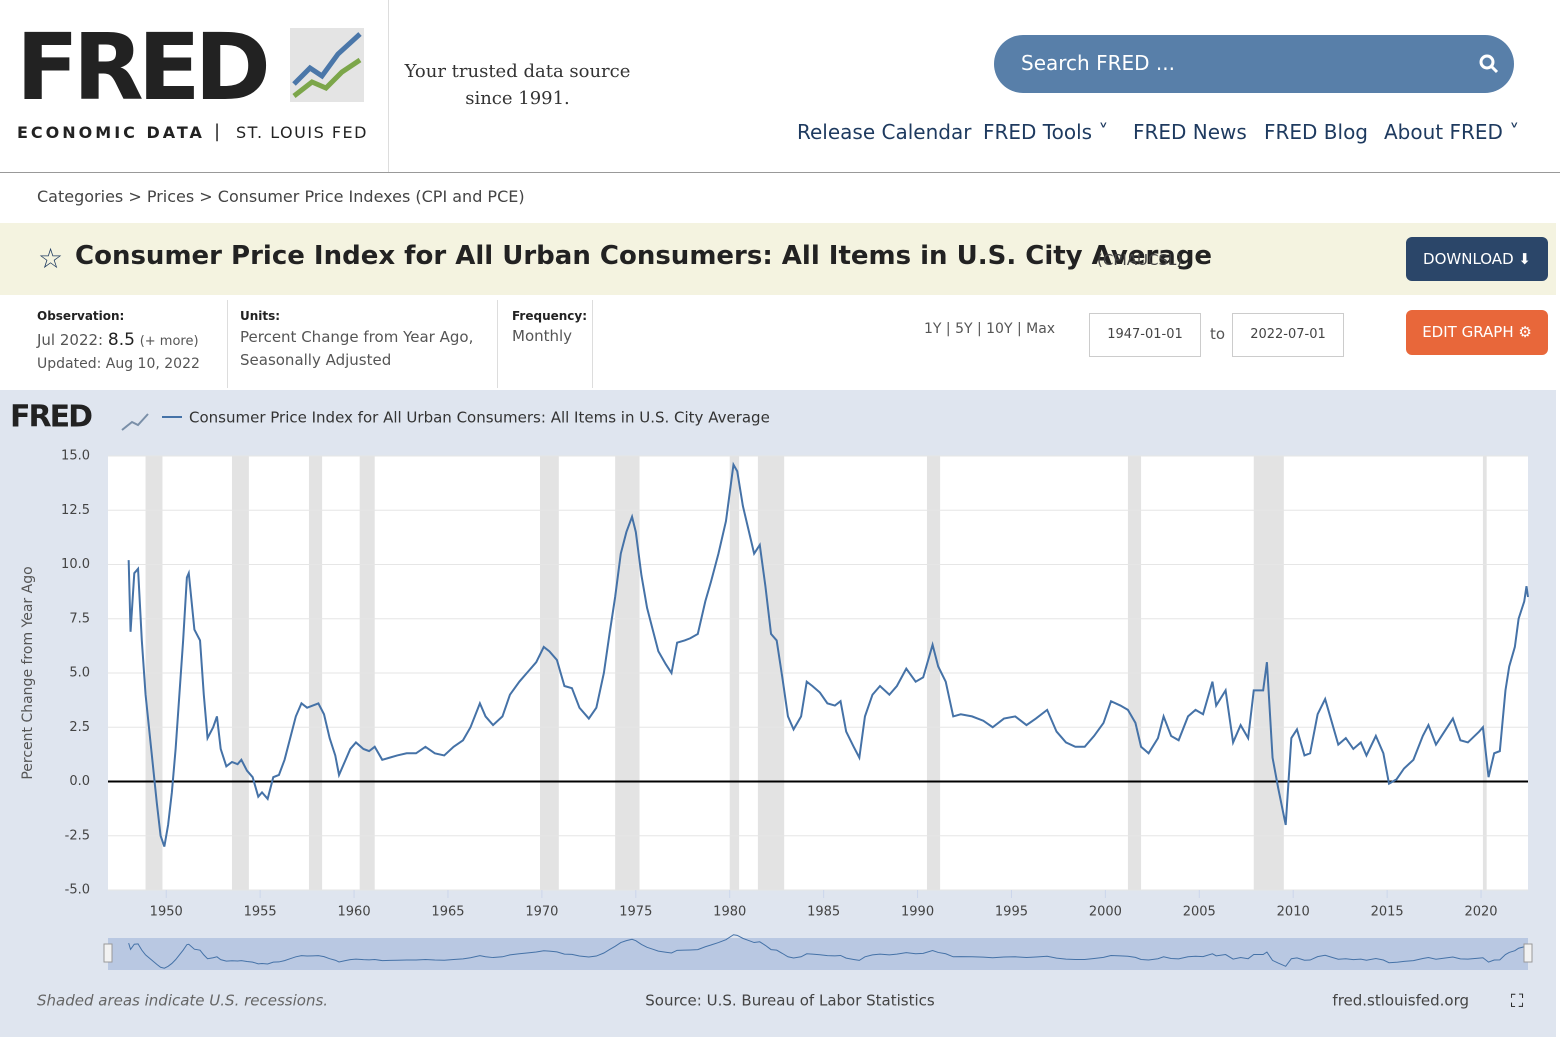 The width and height of the screenshot is (1560, 1037). I want to click on y-tick-label: 2.5, so click(79, 727).